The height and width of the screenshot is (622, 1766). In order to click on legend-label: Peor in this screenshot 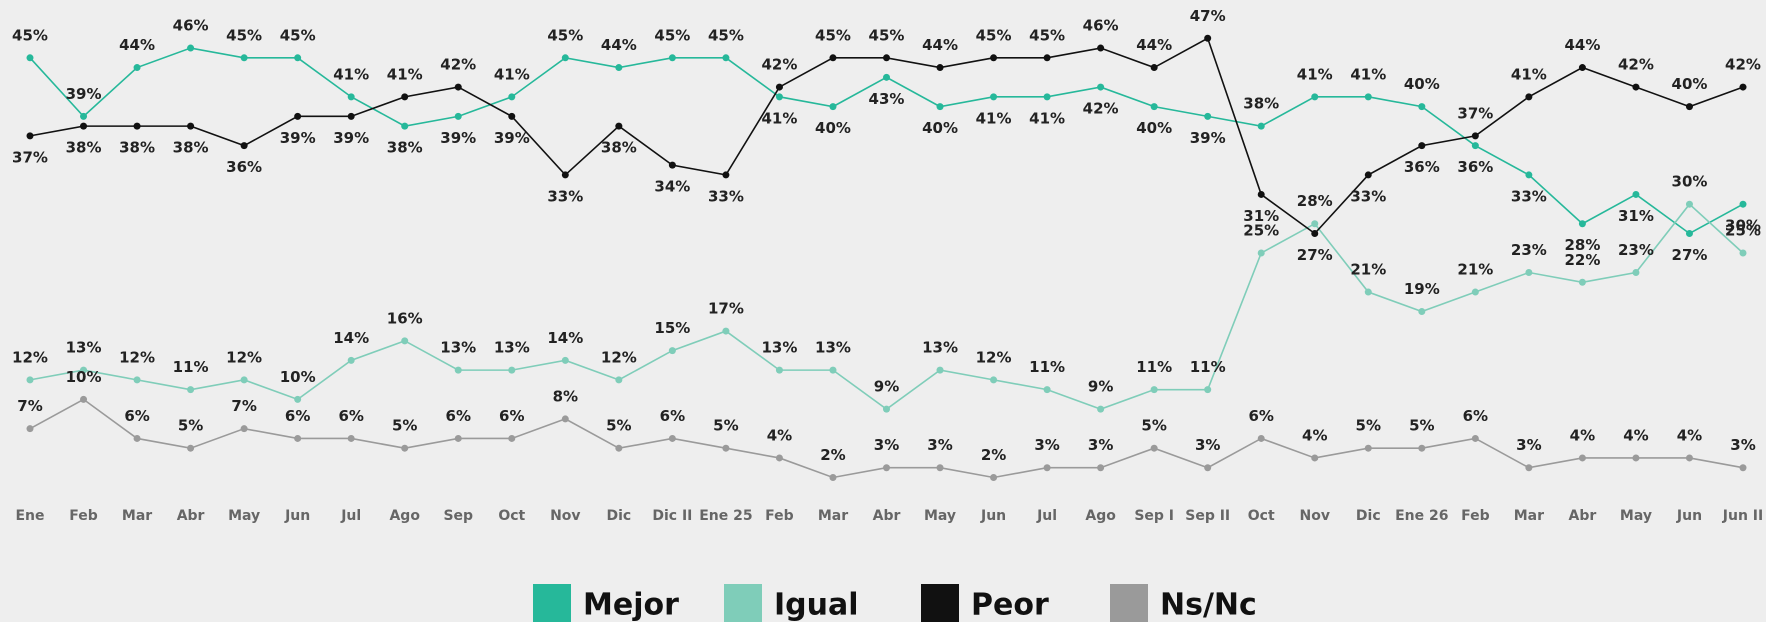, I will do `click(1010, 605)`.